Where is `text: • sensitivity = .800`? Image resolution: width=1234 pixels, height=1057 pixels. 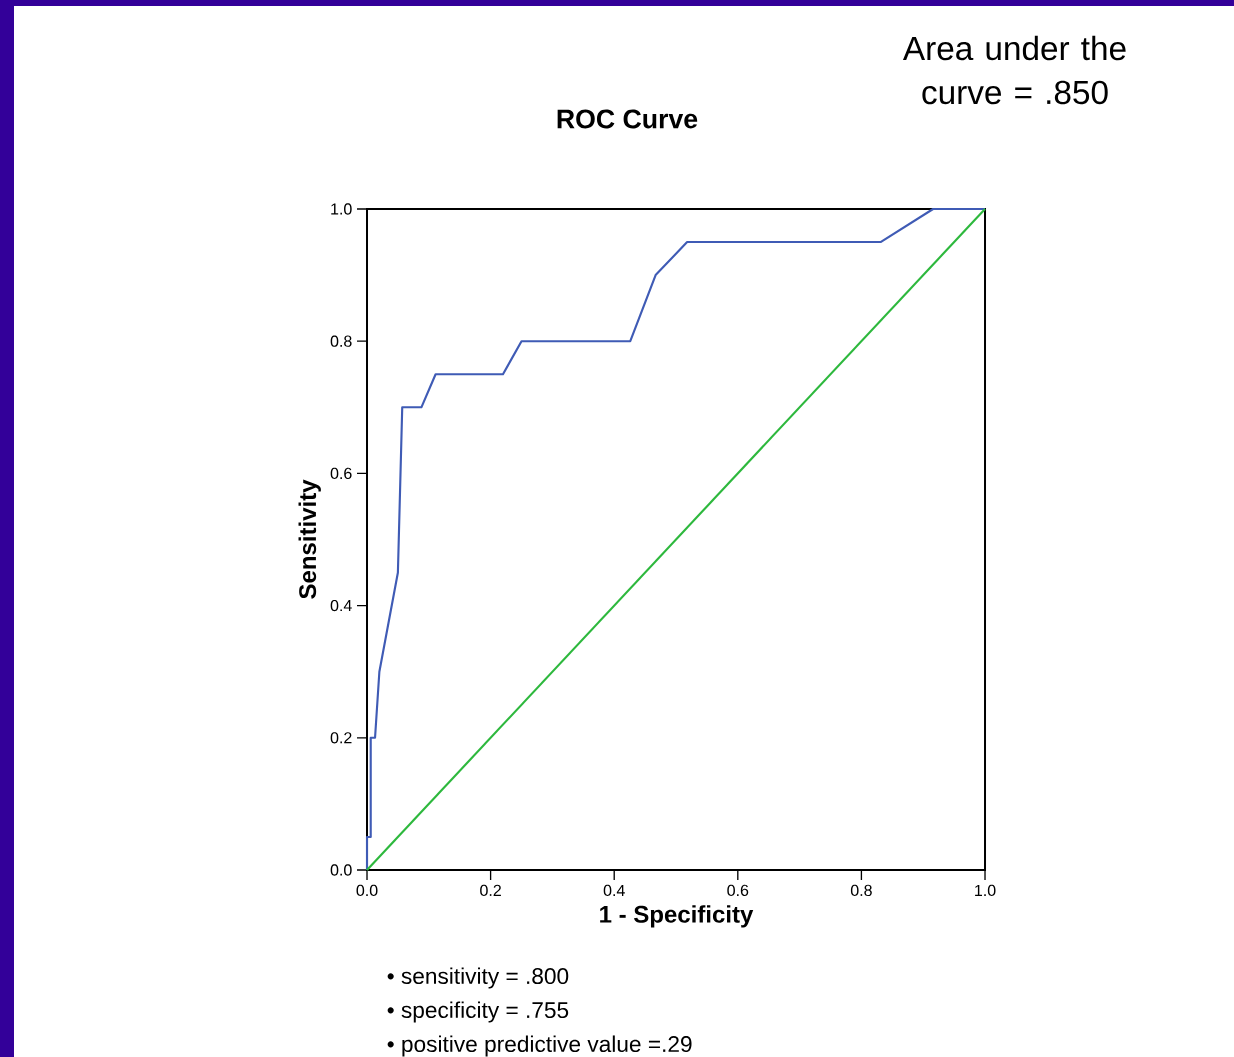 text: • sensitivity = .800 is located at coordinates (478, 978).